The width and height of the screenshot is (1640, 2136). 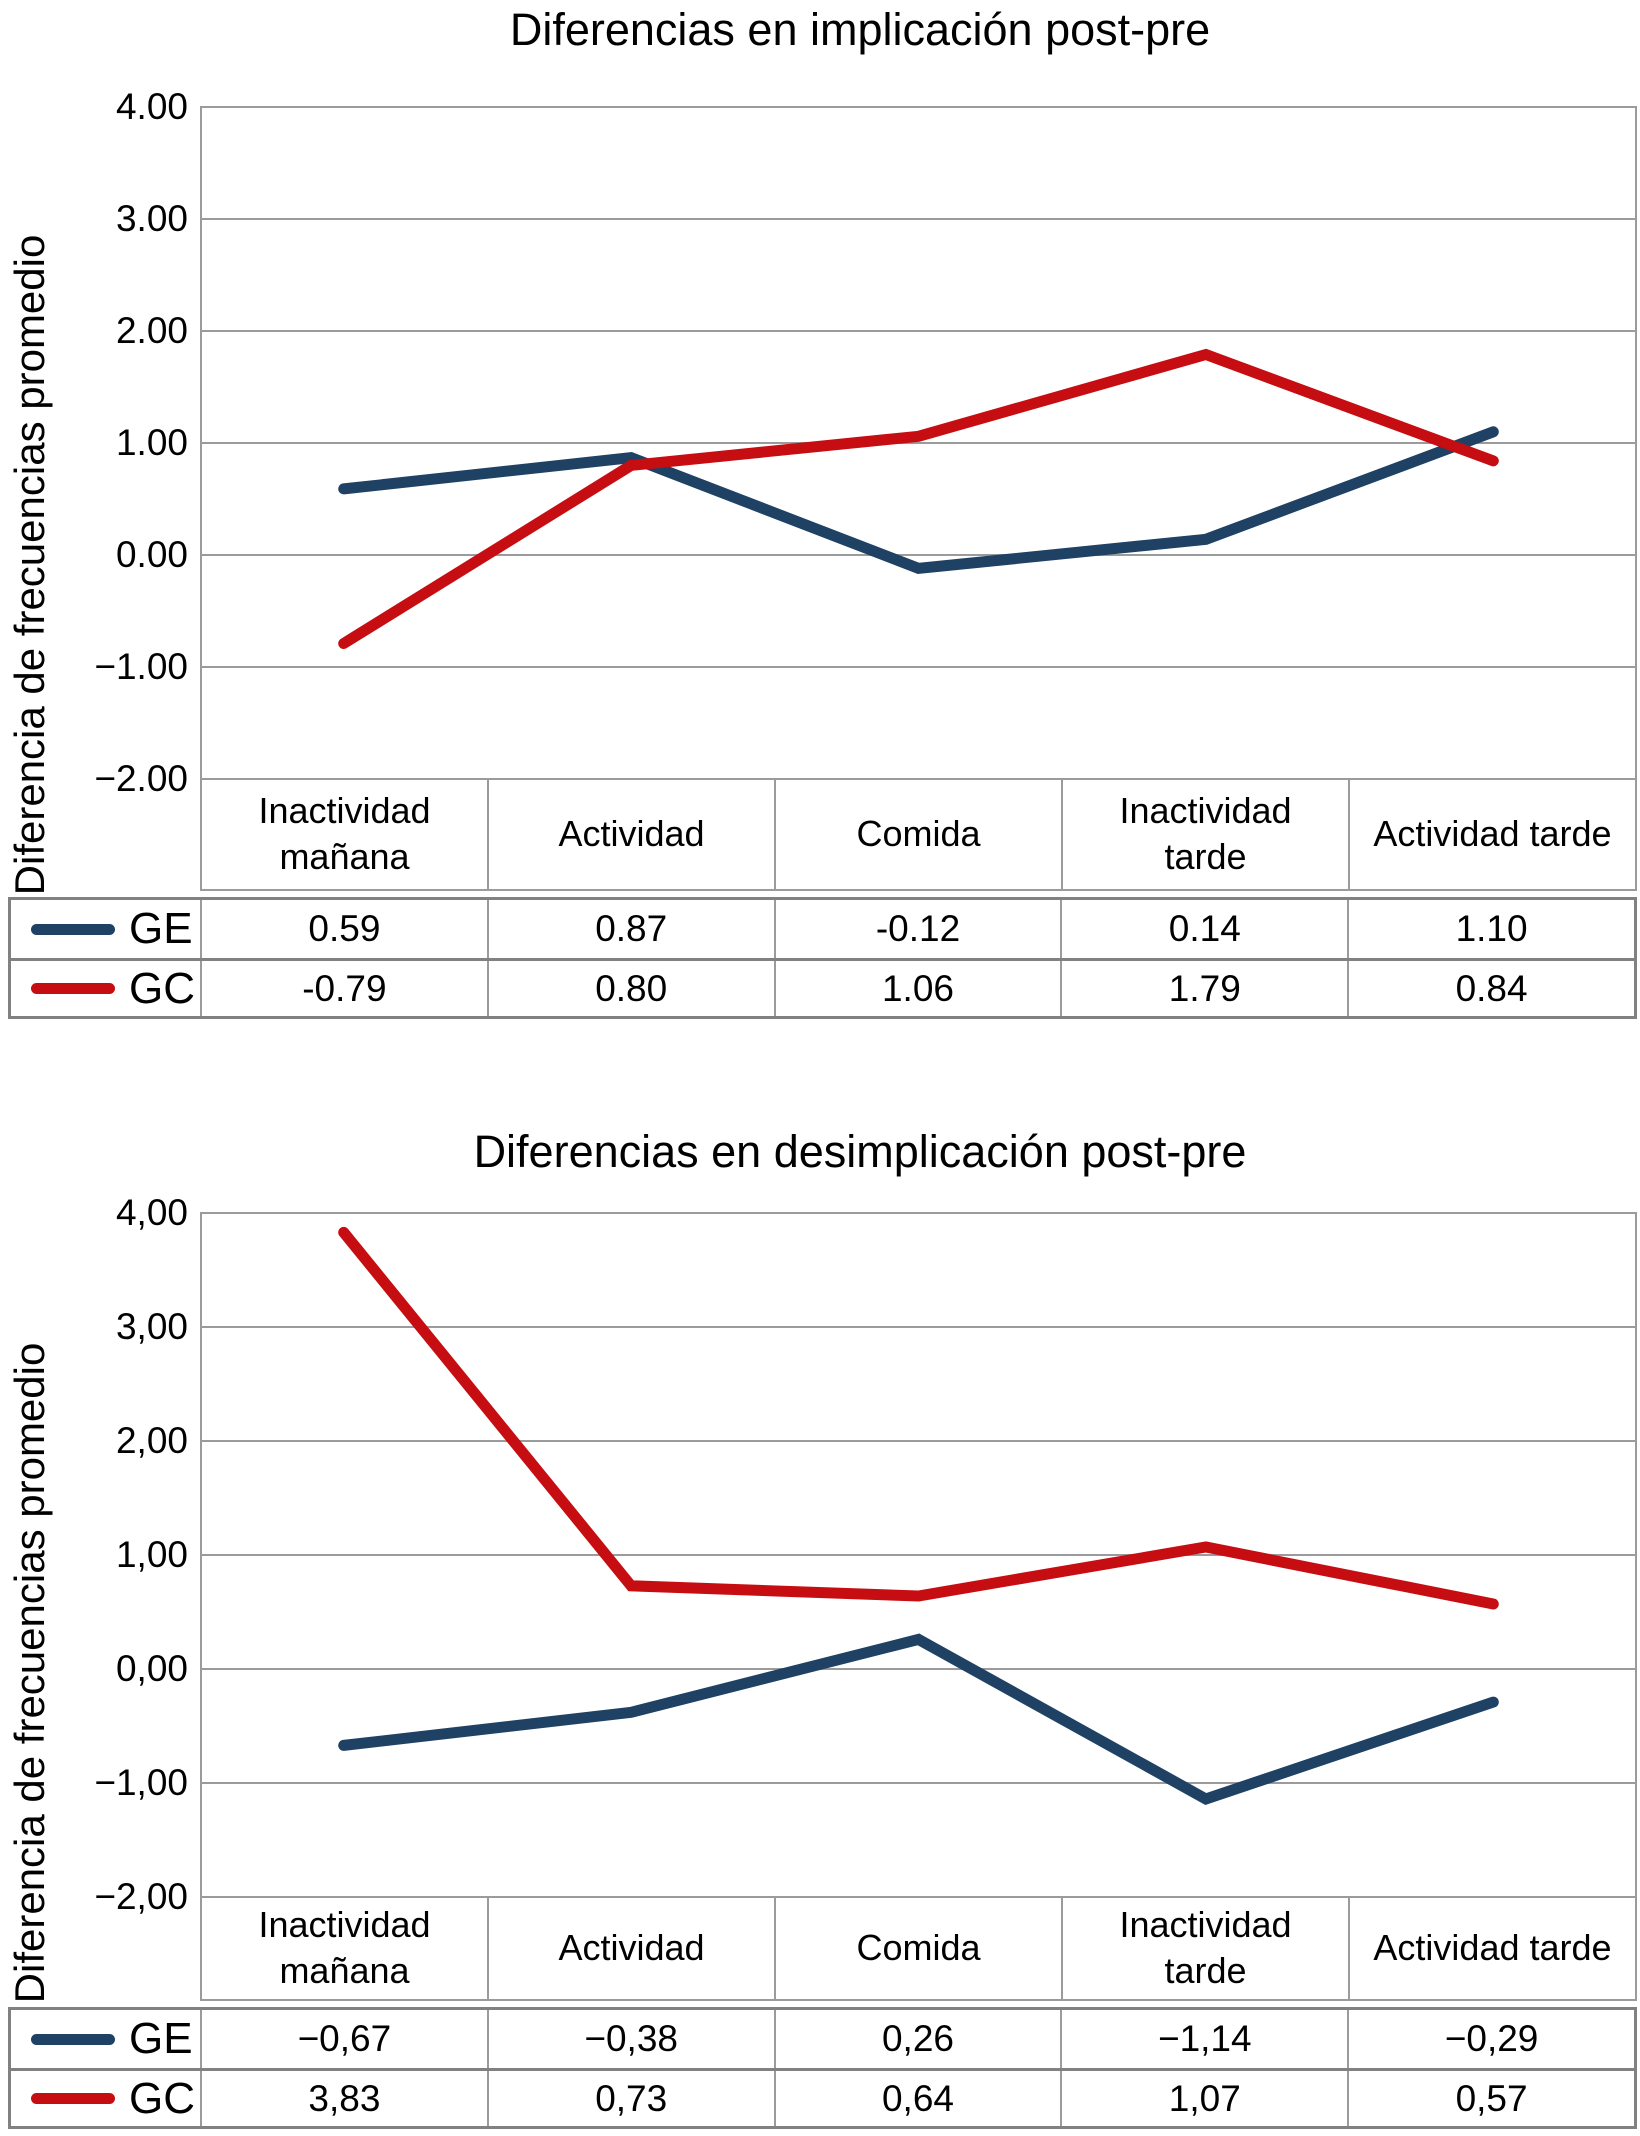 I want to click on table-row-GC: GC 3,83 0,73 0,64 1,07 0,57, so click(x=822, y=2097).